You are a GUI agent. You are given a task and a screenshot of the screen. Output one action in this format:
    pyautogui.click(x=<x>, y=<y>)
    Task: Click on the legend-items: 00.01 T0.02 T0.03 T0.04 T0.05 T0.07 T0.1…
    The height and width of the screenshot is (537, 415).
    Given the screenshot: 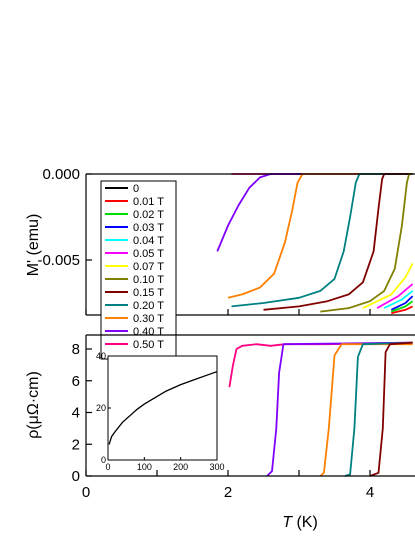 What is the action you would take?
    pyautogui.click(x=134, y=267)
    